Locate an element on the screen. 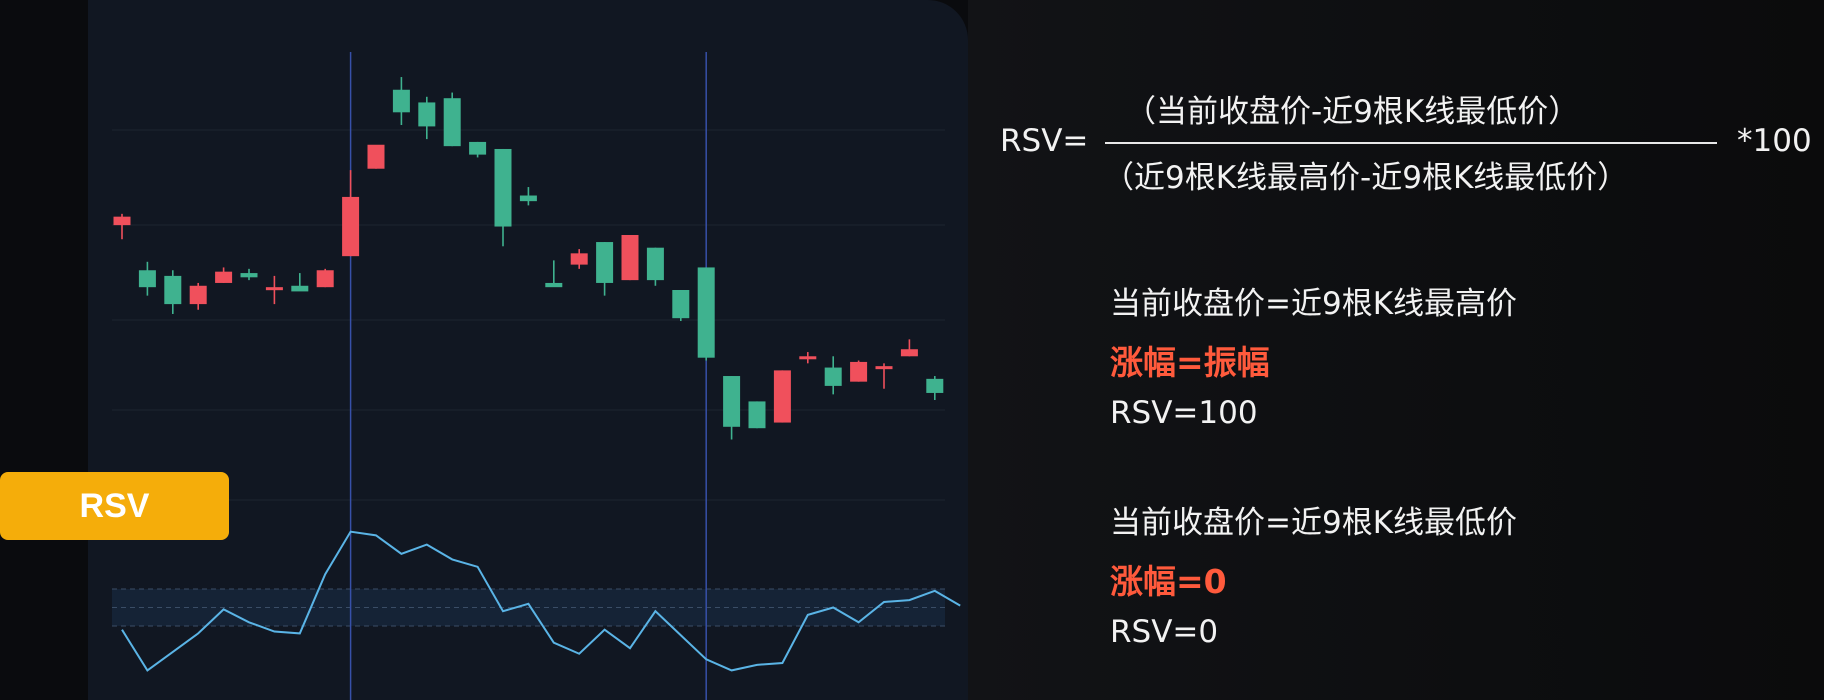 The height and width of the screenshot is (700, 1824). case-2-result: RSV=0 is located at coordinates (1164, 632).